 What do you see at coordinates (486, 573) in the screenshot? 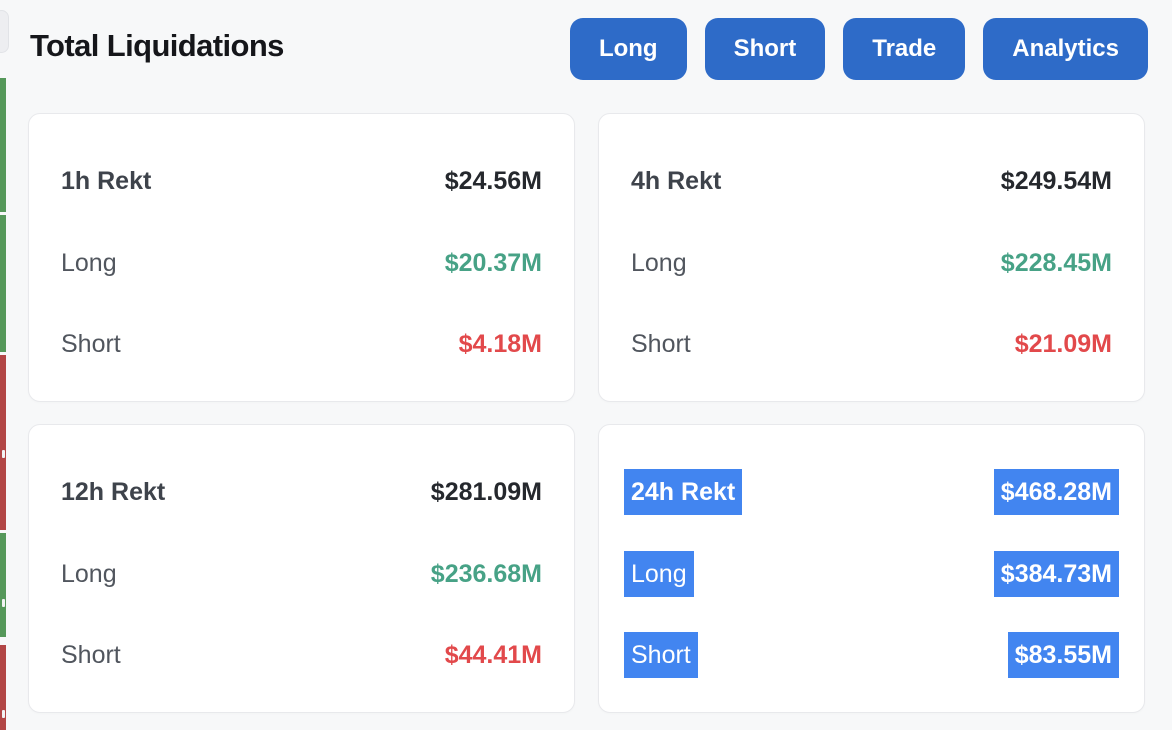
I see `long-value: $236.68M` at bounding box center [486, 573].